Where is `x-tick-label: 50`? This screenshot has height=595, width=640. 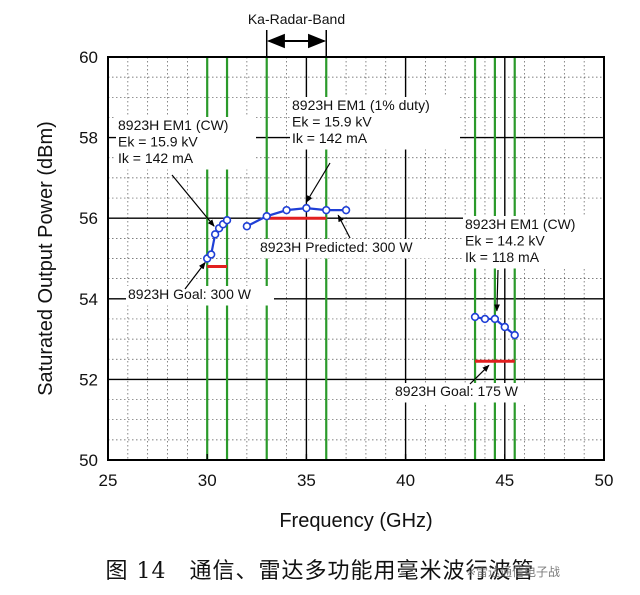
x-tick-label: 50 is located at coordinates (604, 480).